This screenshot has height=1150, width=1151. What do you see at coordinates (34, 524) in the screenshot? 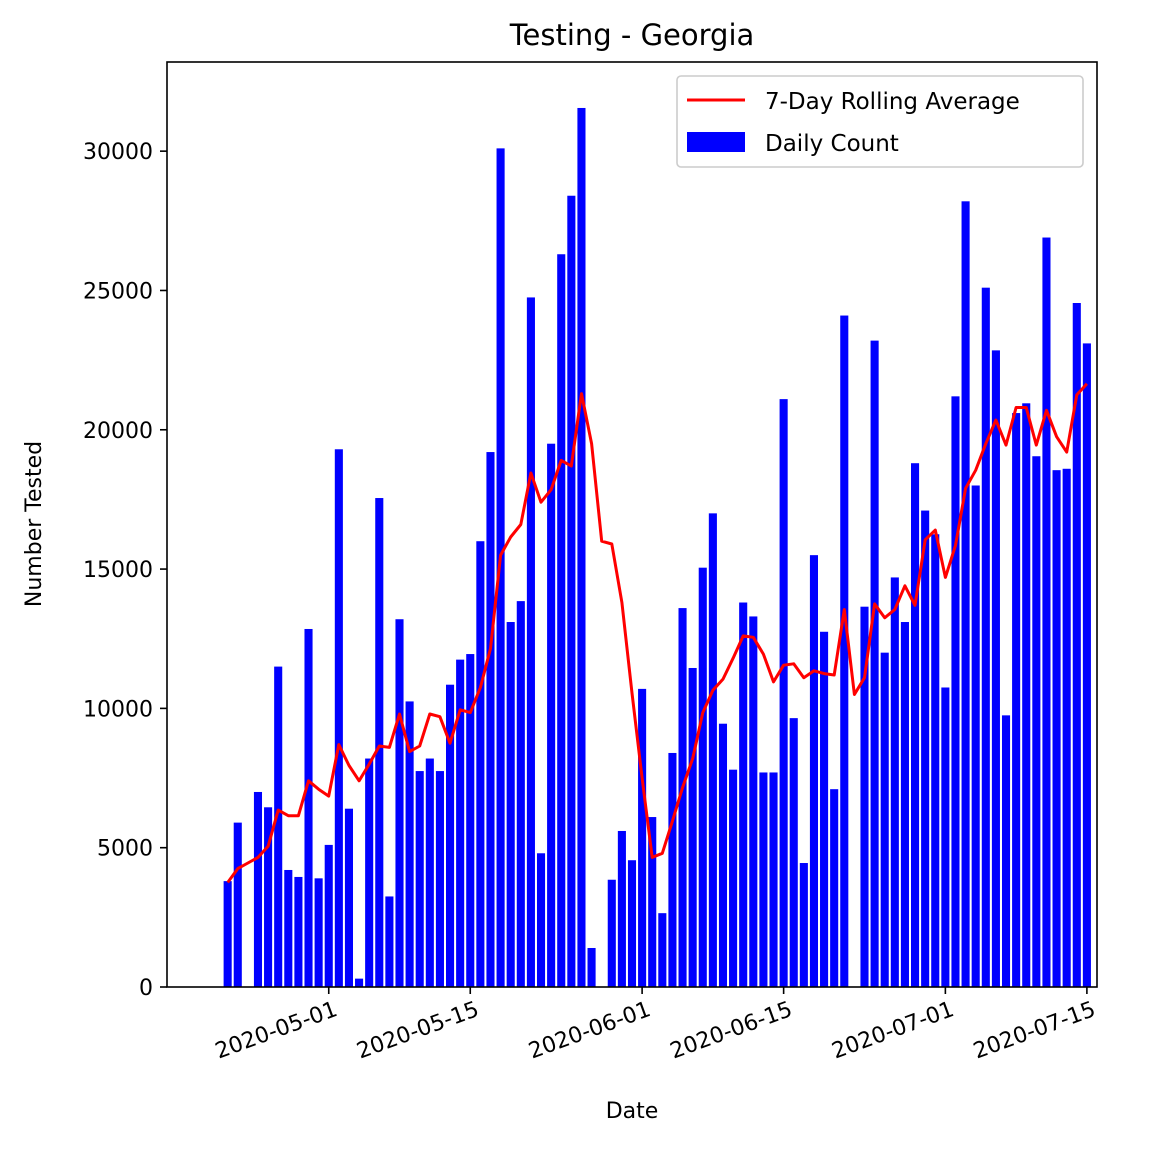
I see `y-axis-label: Number Tested` at bounding box center [34, 524].